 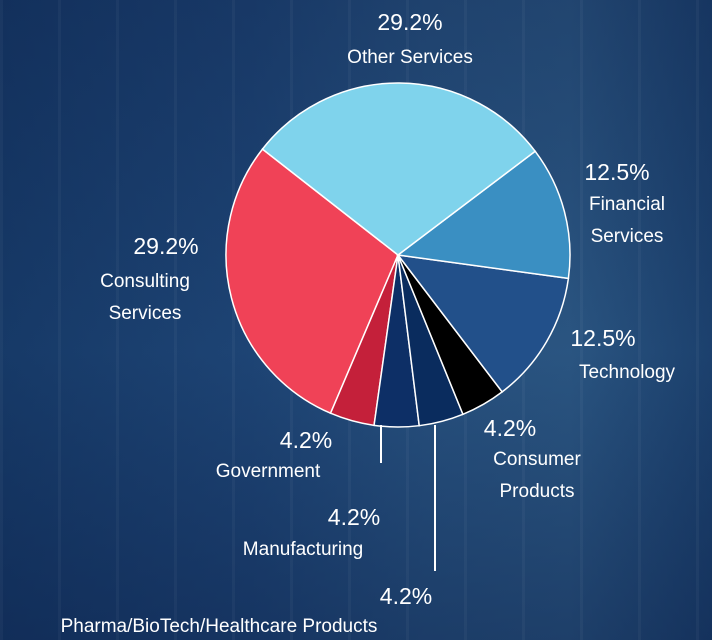 What do you see at coordinates (537, 475) in the screenshot?
I see `category-label: Consumer Products` at bounding box center [537, 475].